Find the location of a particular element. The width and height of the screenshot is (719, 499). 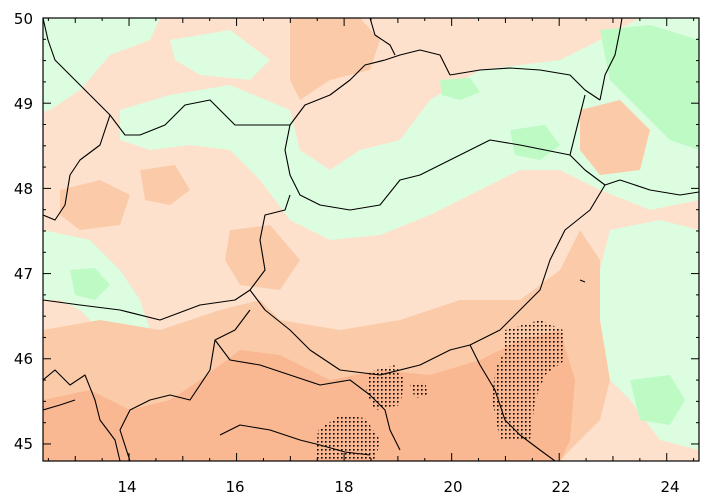

salmon-region-east-north is located at coordinates (615, 137).